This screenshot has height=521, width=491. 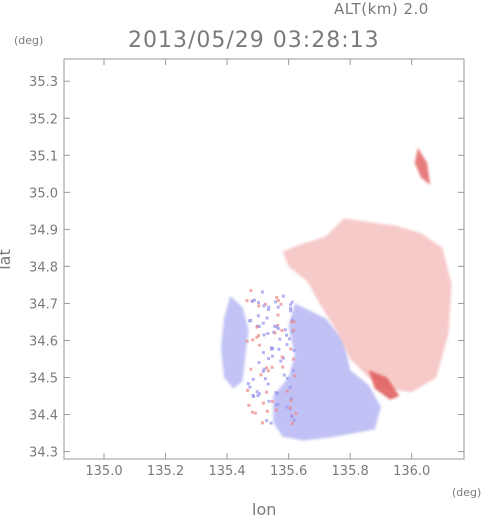 What do you see at coordinates (411, 471) in the screenshot?
I see `x-tick-label: 136.0` at bounding box center [411, 471].